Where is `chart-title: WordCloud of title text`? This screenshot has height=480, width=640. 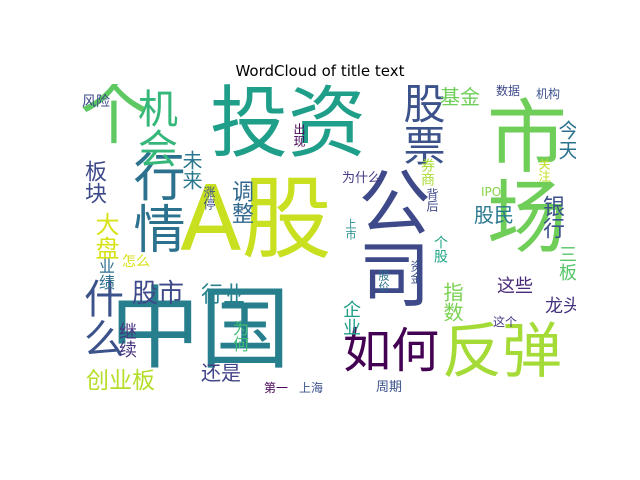
chart-title: WordCloud of title text is located at coordinates (320, 71).